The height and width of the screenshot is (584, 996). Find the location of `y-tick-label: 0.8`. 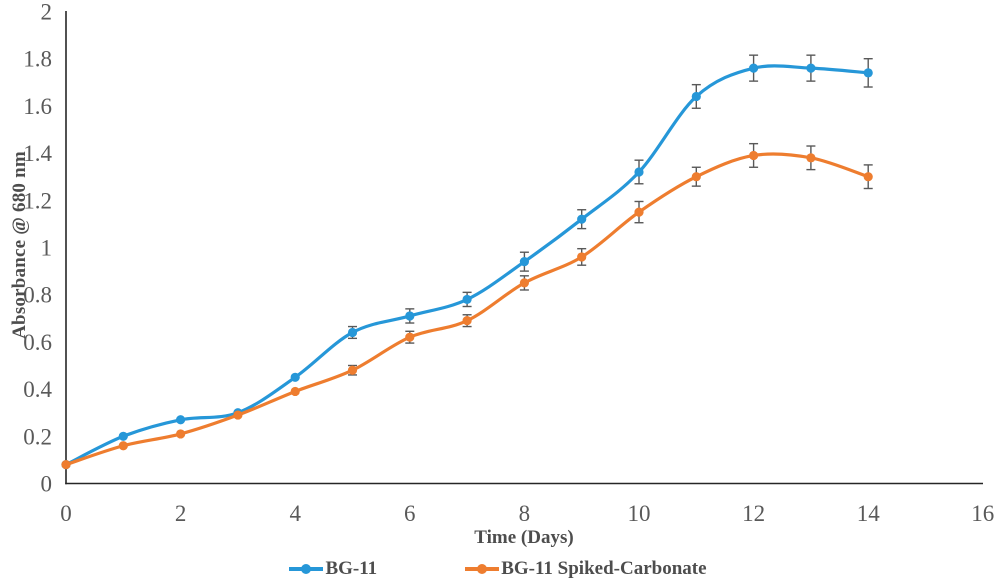

y-tick-label: 0.8 is located at coordinates (37, 295).